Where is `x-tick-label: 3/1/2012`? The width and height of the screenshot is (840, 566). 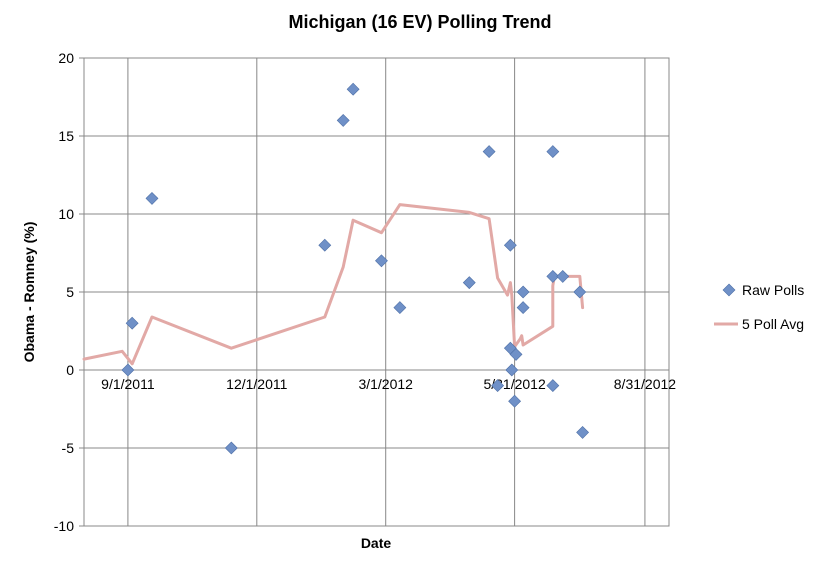
x-tick-label: 3/1/2012 is located at coordinates (385, 384).